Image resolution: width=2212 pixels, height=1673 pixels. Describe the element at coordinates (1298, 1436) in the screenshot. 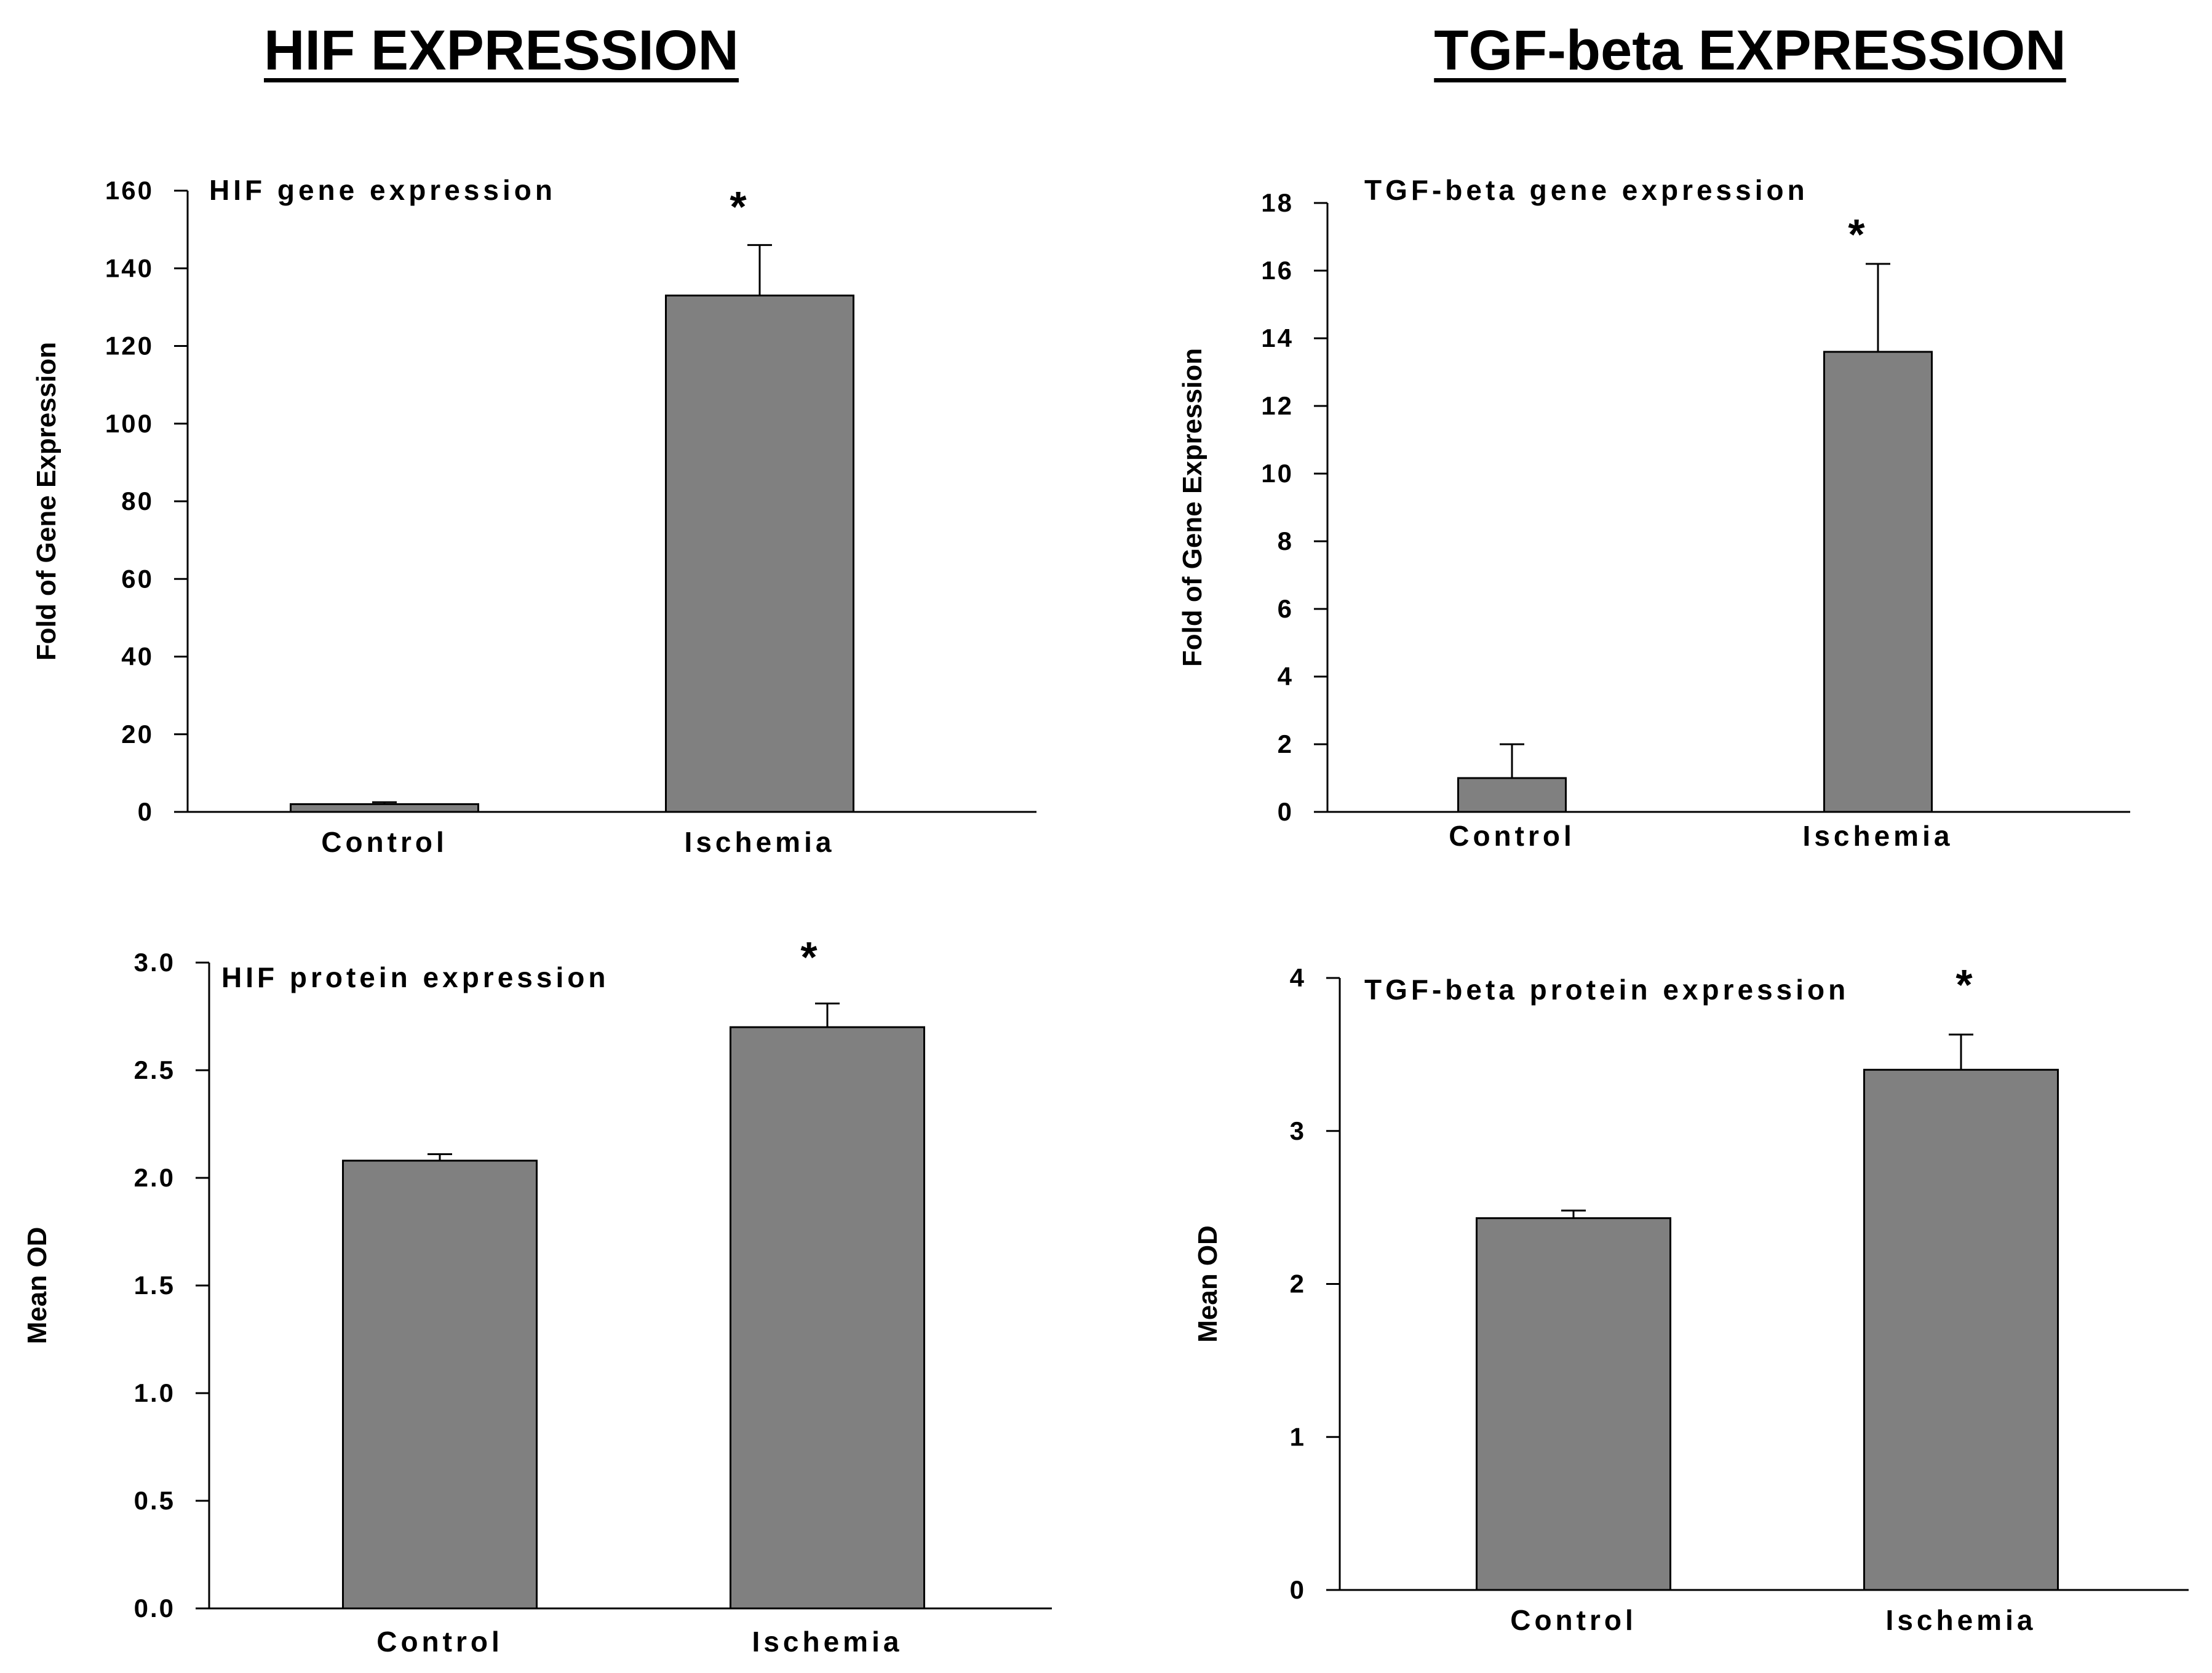

I see `y-tick-label: 1` at that location.